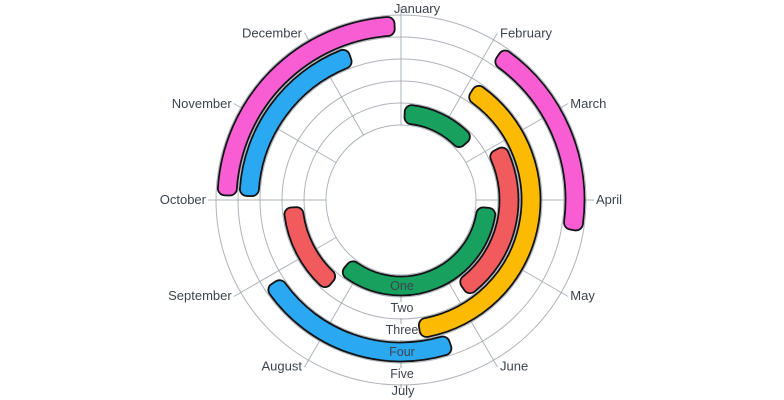  I want to click on month-label-july: July, so click(403, 390).